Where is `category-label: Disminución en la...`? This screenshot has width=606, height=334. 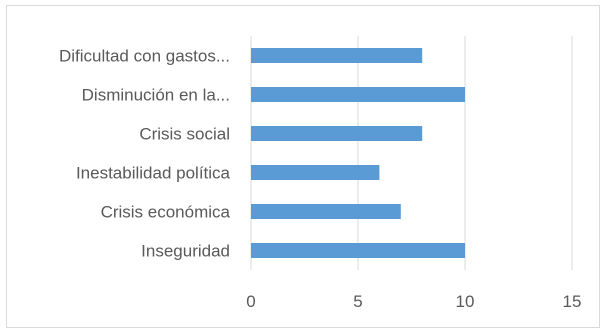 category-label: Disminución en la... is located at coordinates (156, 95).